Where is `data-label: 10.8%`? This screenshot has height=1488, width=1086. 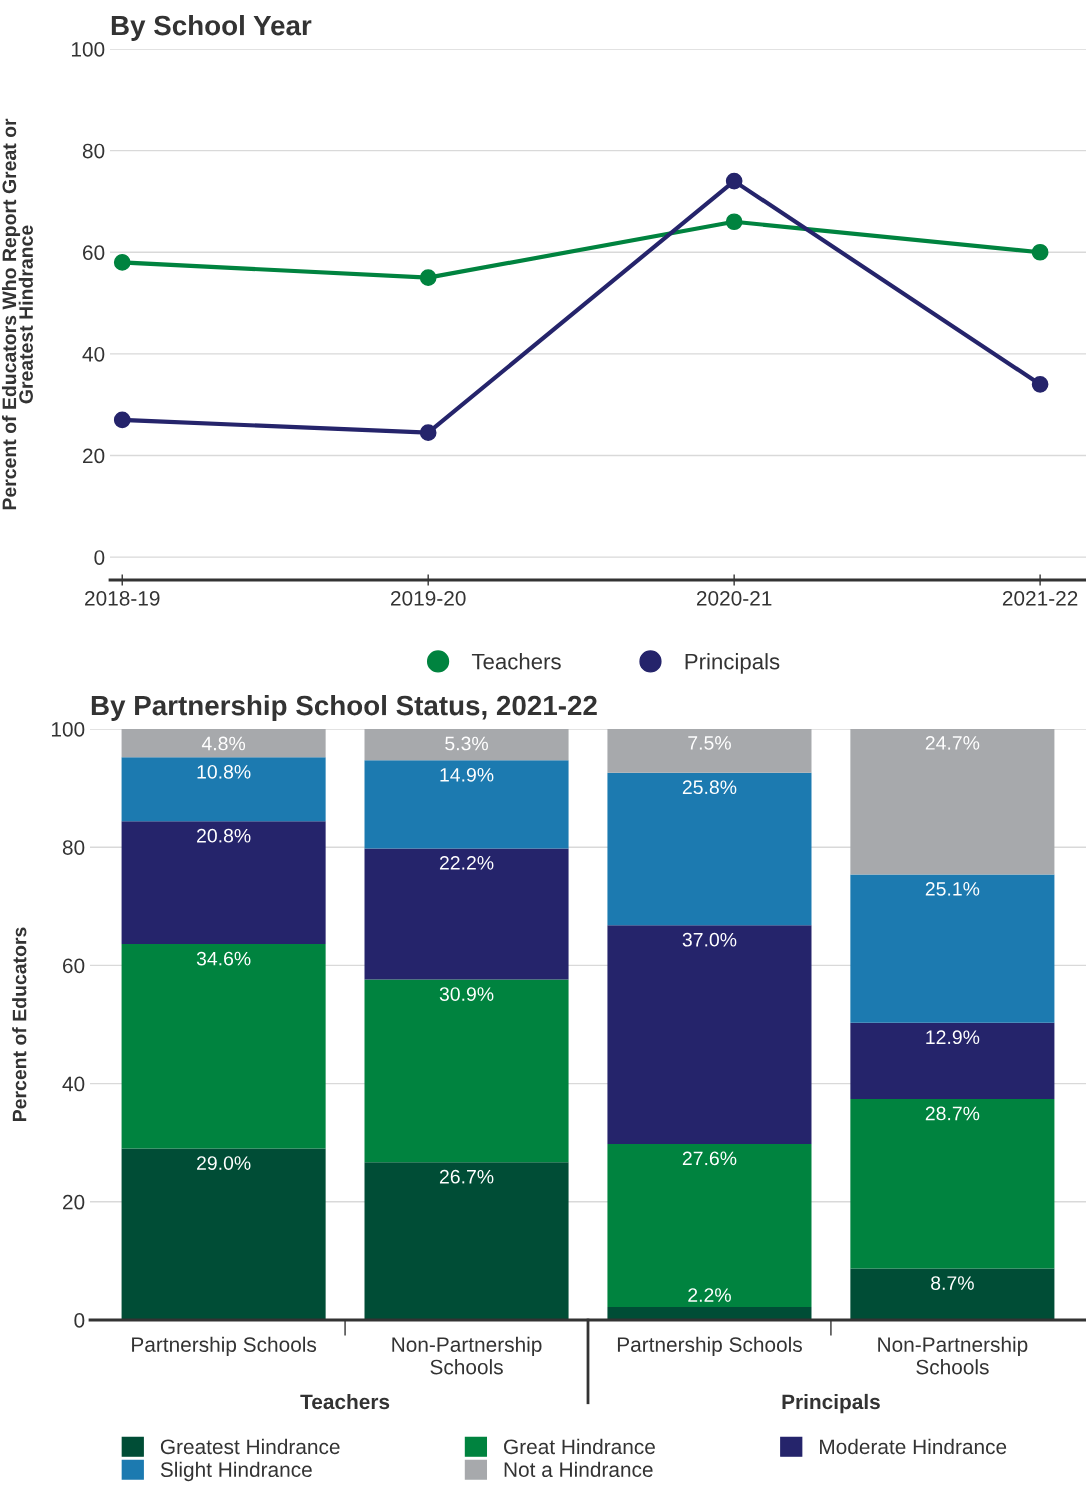 data-label: 10.8% is located at coordinates (224, 771).